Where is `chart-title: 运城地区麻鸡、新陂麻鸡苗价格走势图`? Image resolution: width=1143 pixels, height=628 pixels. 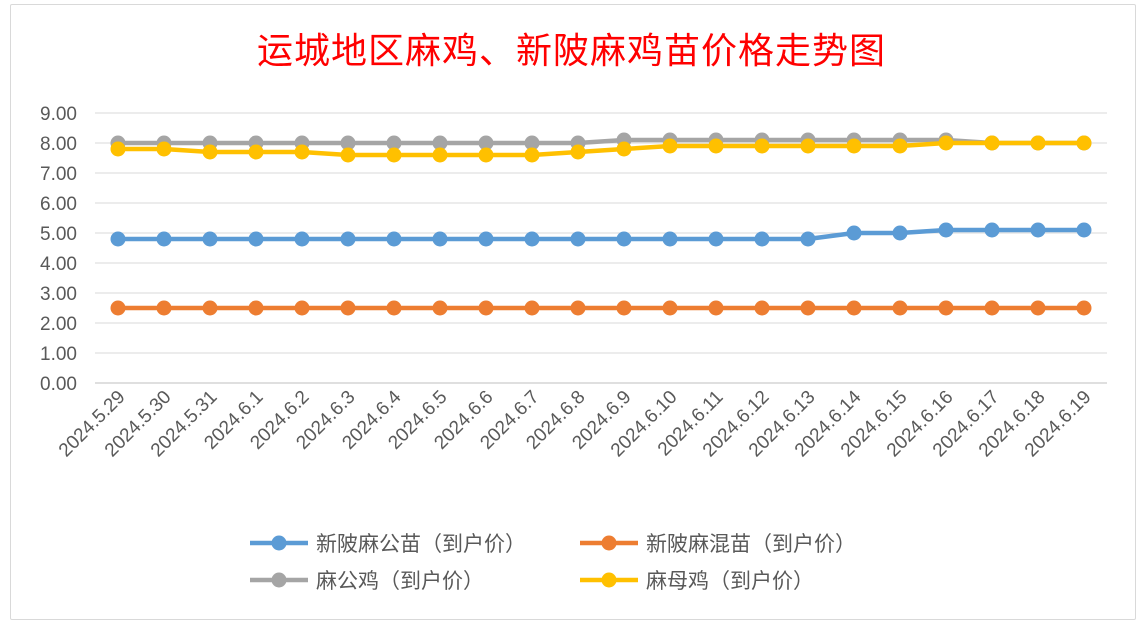 chart-title: 运城地区麻鸡、新陂麻鸡苗价格走势图 is located at coordinates (571, 51).